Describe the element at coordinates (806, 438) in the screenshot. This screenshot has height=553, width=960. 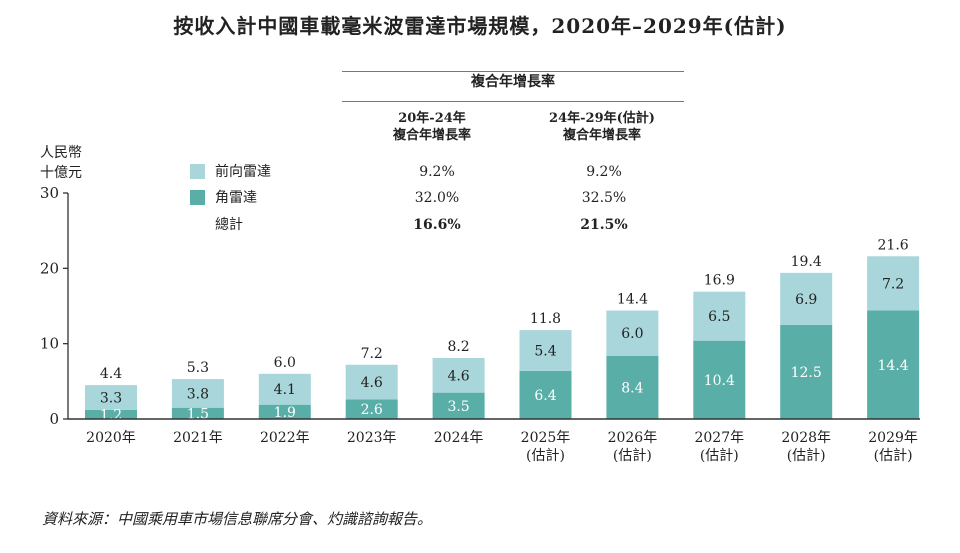
I see `x-tick-label: 2028年` at that location.